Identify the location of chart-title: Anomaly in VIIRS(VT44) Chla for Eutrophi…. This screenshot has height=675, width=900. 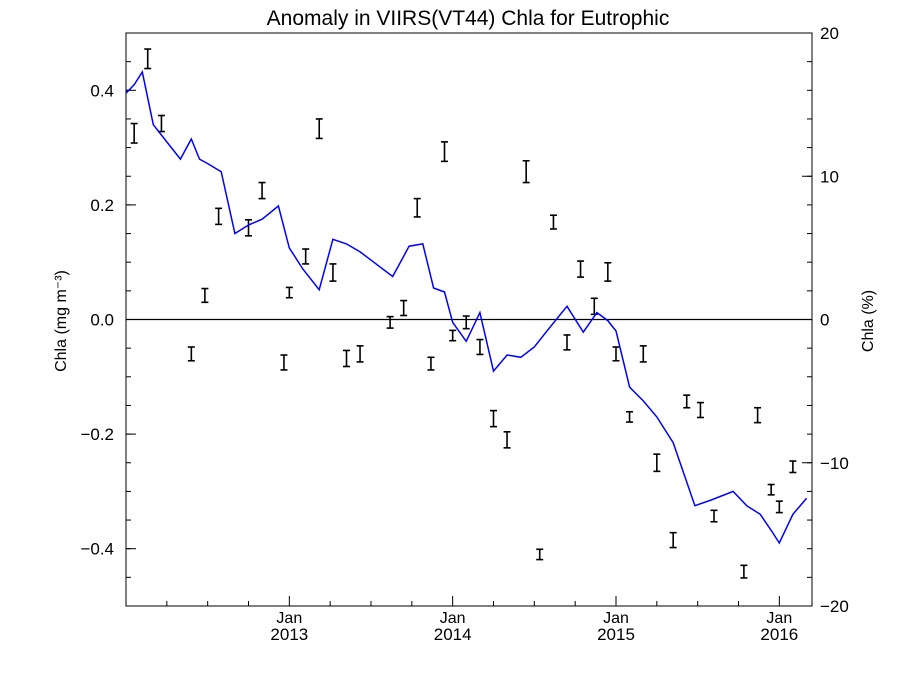
(468, 18).